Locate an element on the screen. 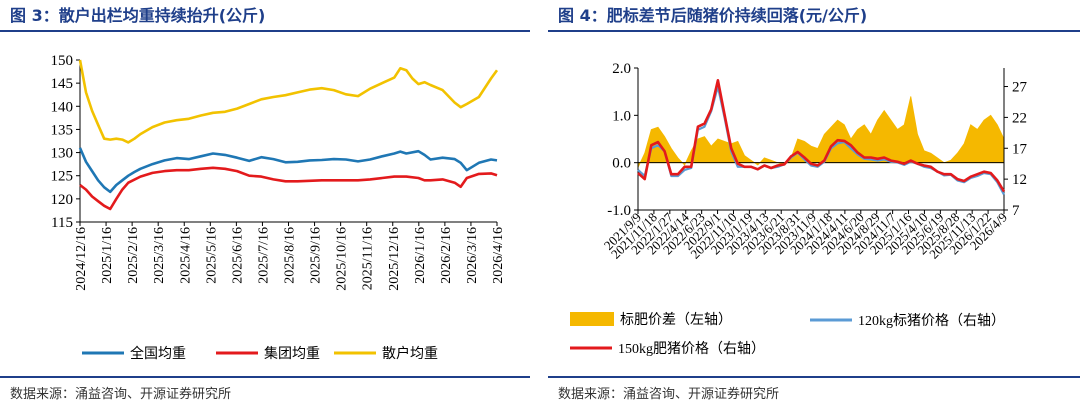 This screenshot has width=1080, height=409. y-right-tick-label: 17 is located at coordinates (1020, 149).